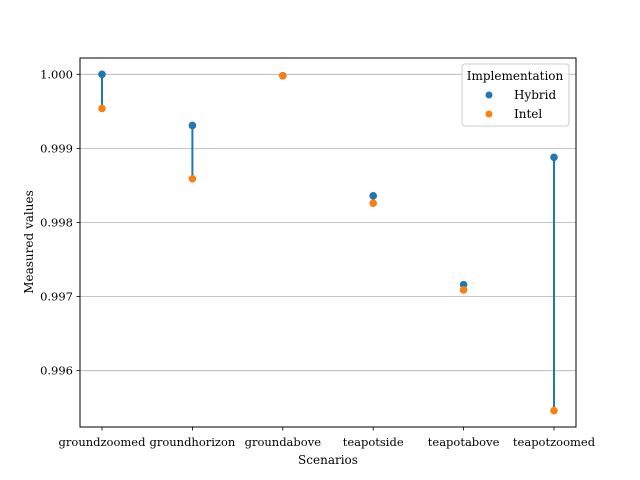 Image resolution: width=640 pixels, height=480 pixels. Describe the element at coordinates (192, 442) in the screenshot. I see `x-tick-label: groundhorizon` at that location.